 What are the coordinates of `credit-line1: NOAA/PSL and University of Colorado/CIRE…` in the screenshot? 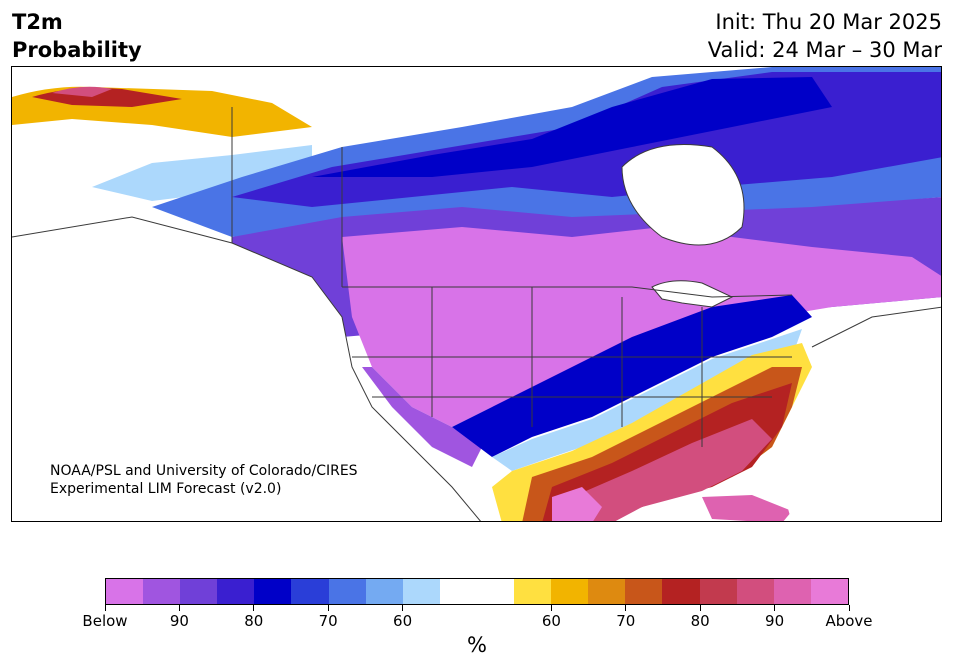 It's located at (204, 471).